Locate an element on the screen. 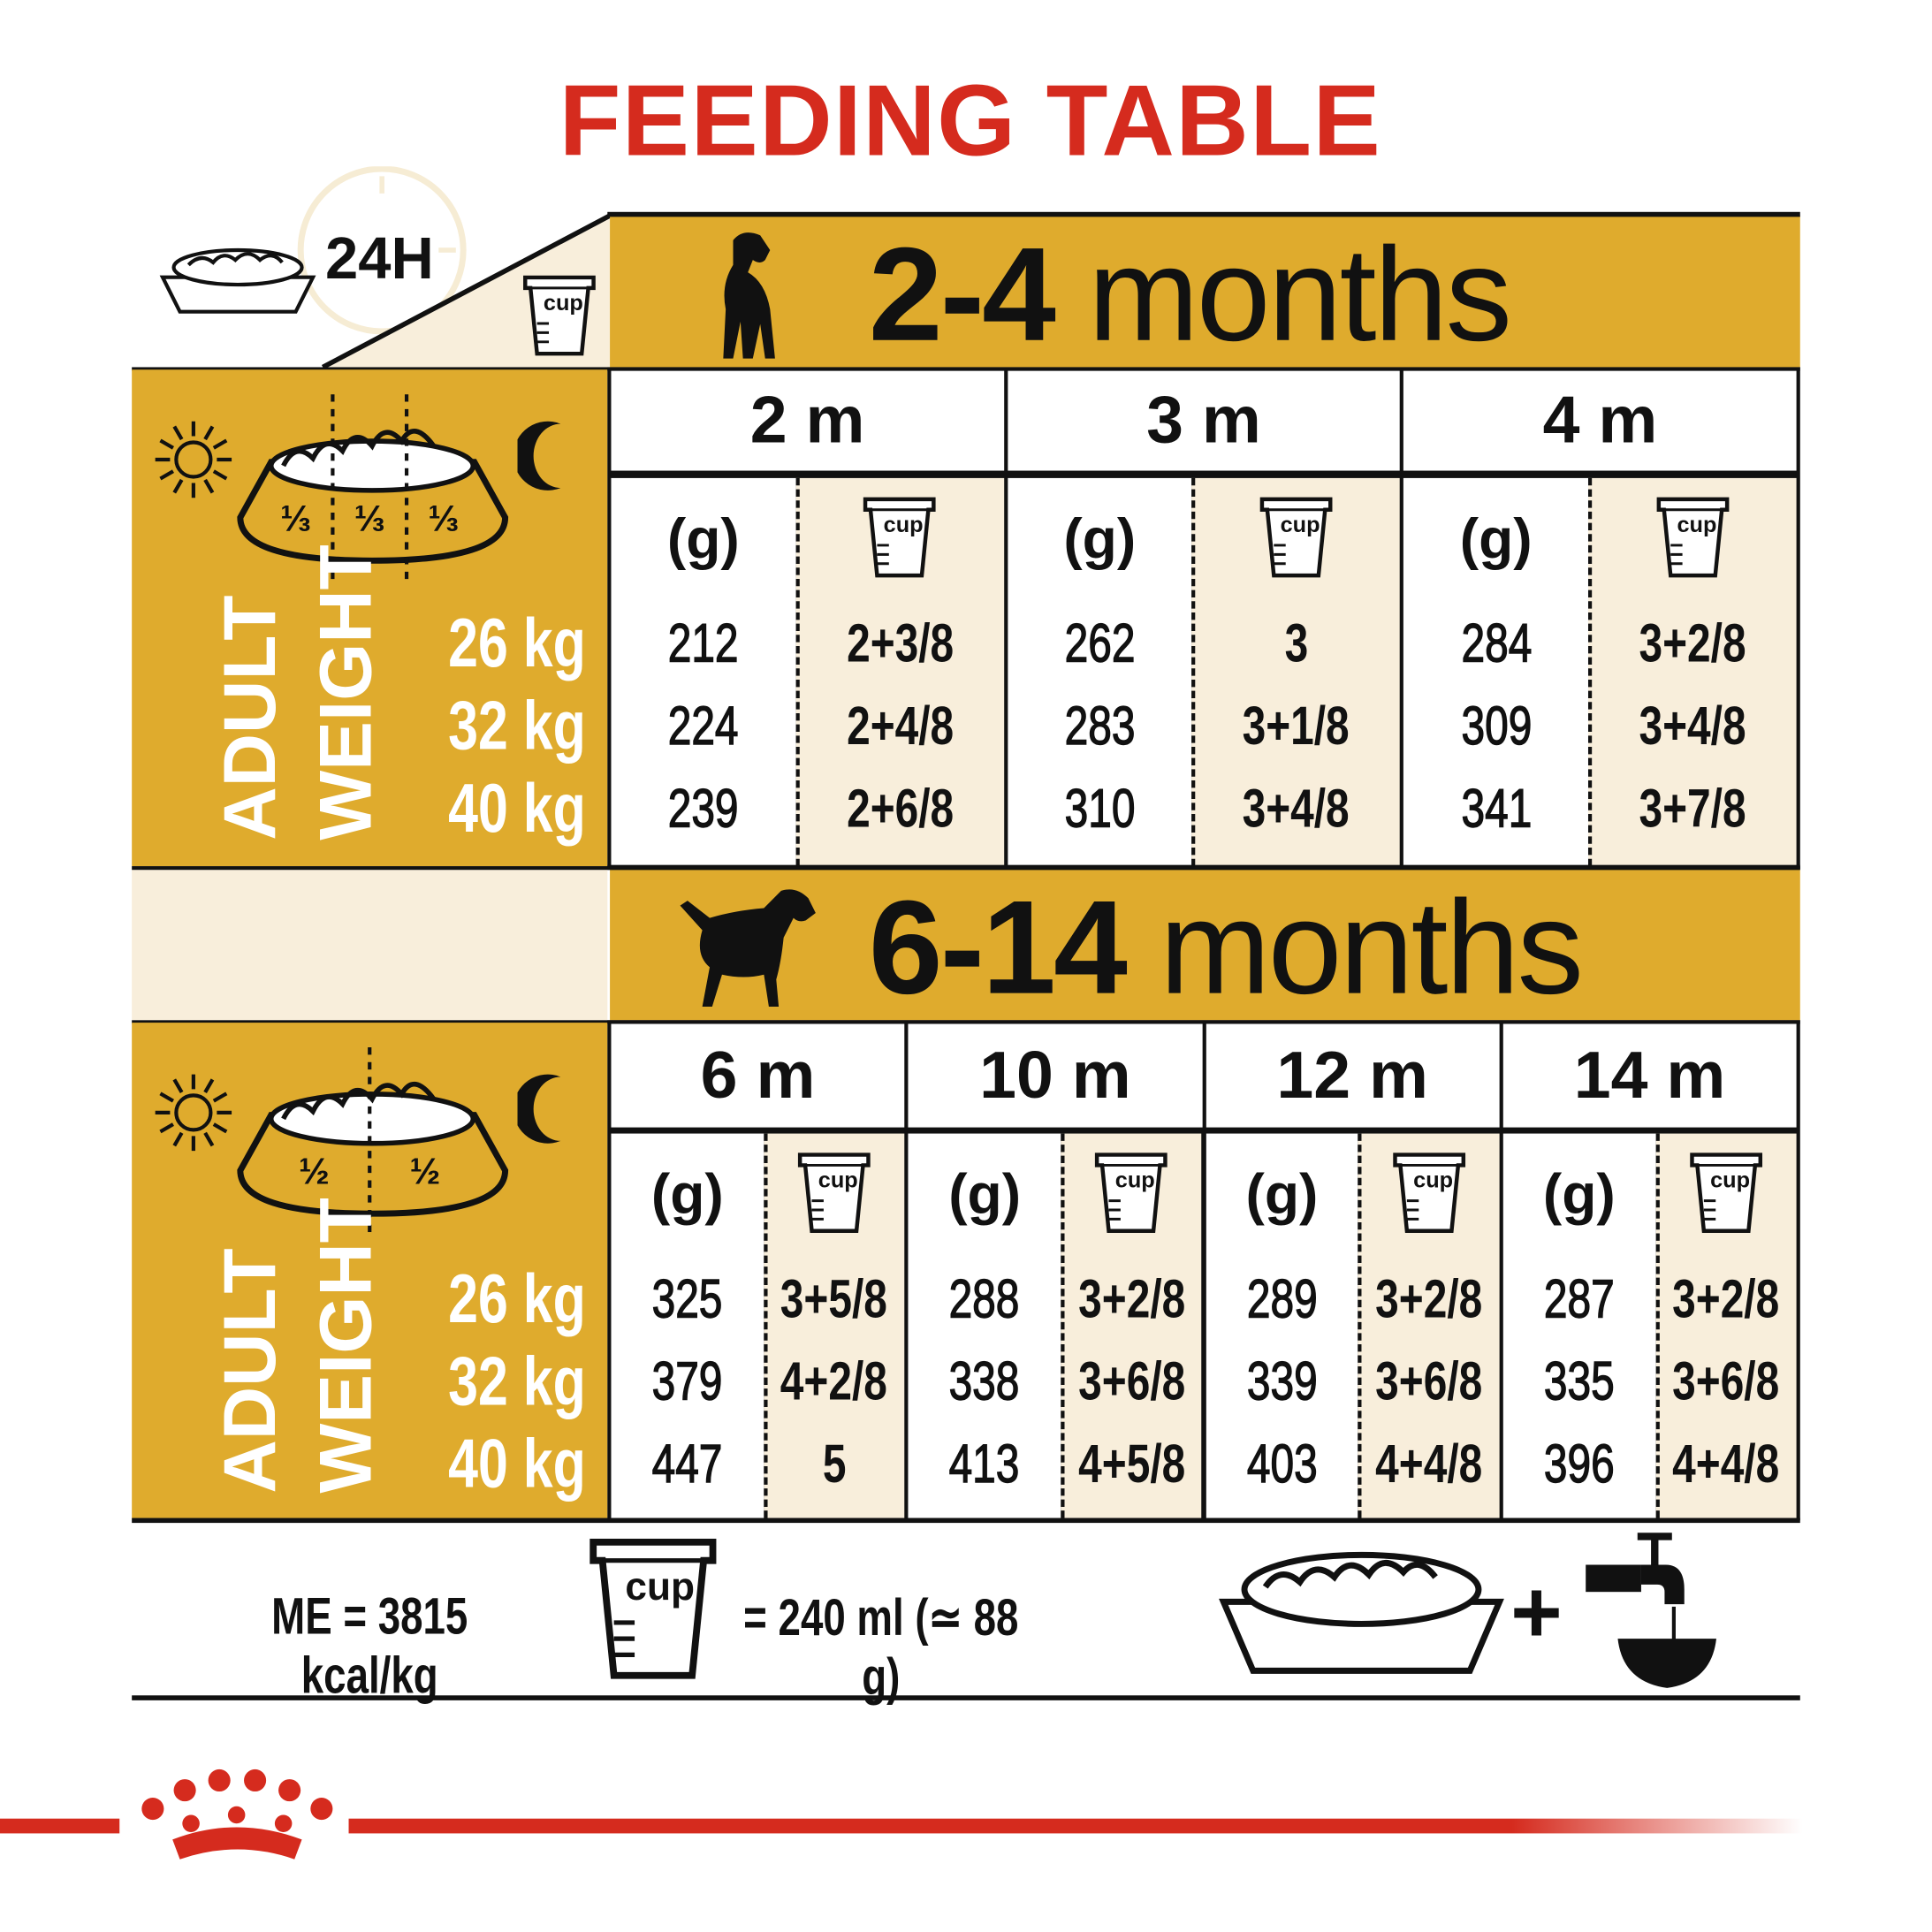 This screenshot has height=1932, width=1932. cups-value: 2+4/8 is located at coordinates (899, 727).